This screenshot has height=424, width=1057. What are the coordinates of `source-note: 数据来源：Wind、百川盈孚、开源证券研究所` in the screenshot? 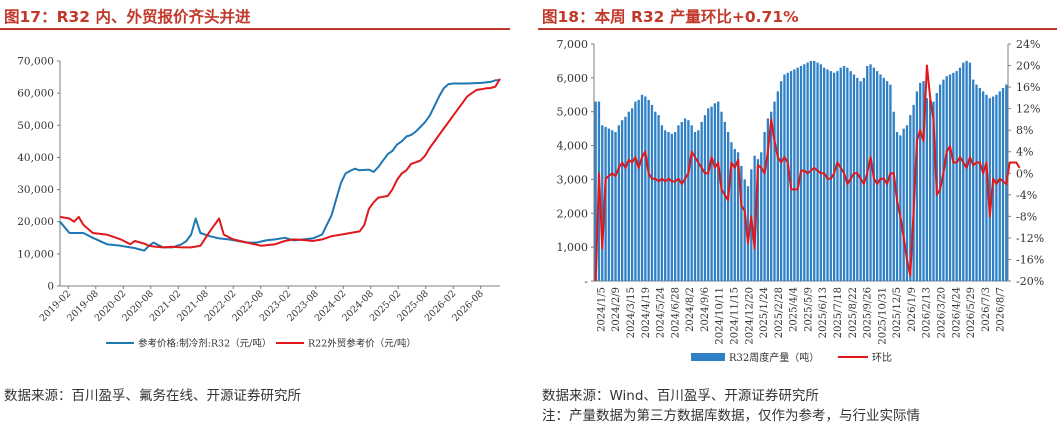 It's located at (680, 396).